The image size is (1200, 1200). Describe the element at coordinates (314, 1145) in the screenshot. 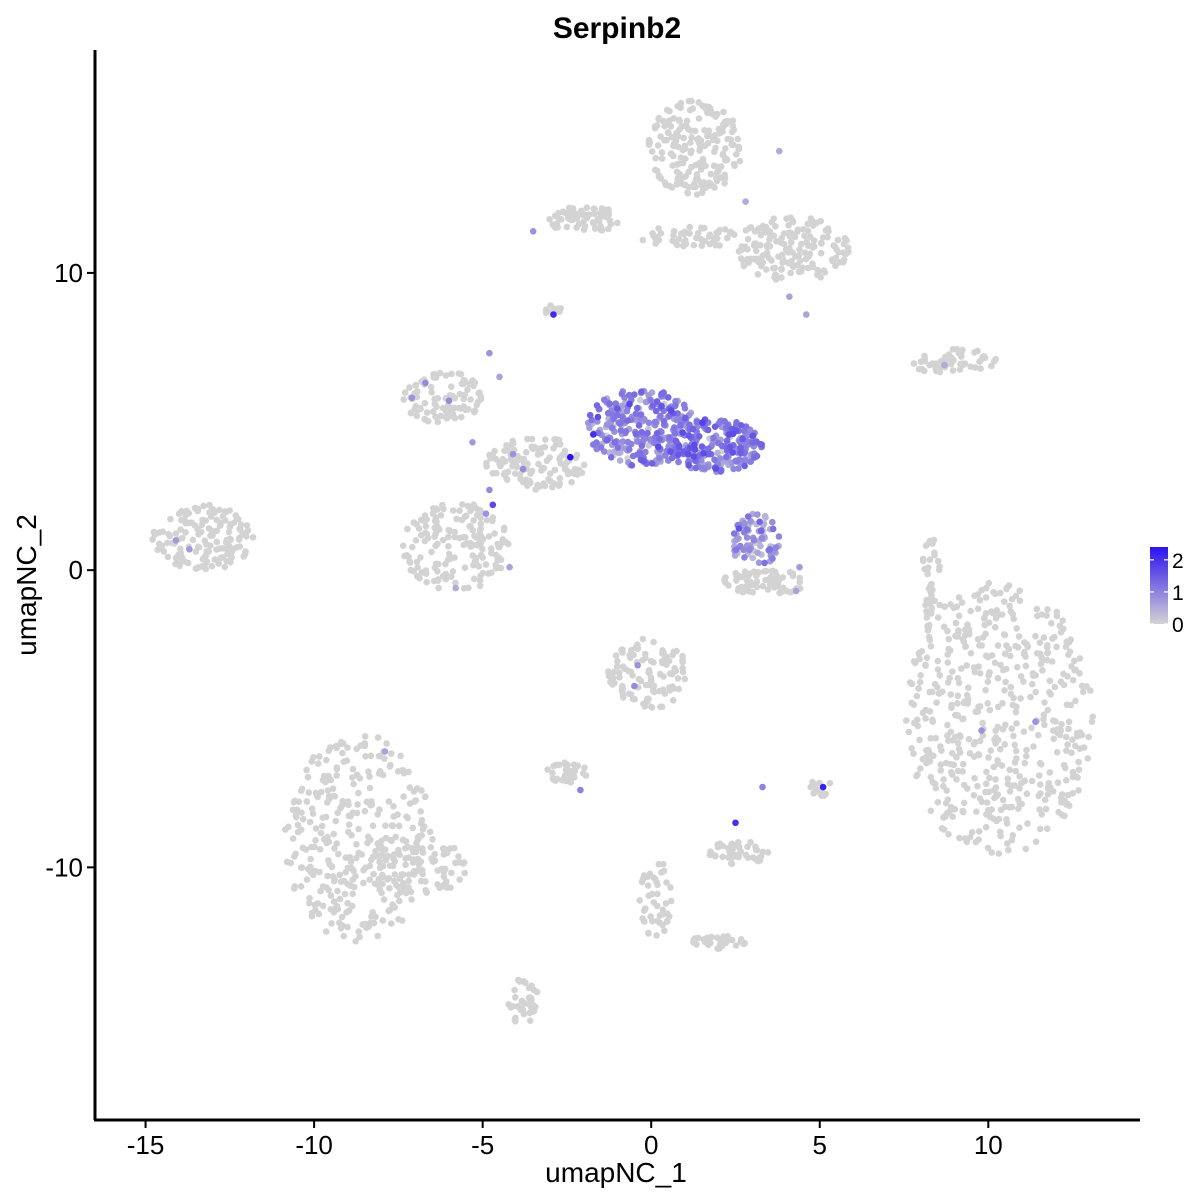

I see `x-tick-label: -10` at that location.